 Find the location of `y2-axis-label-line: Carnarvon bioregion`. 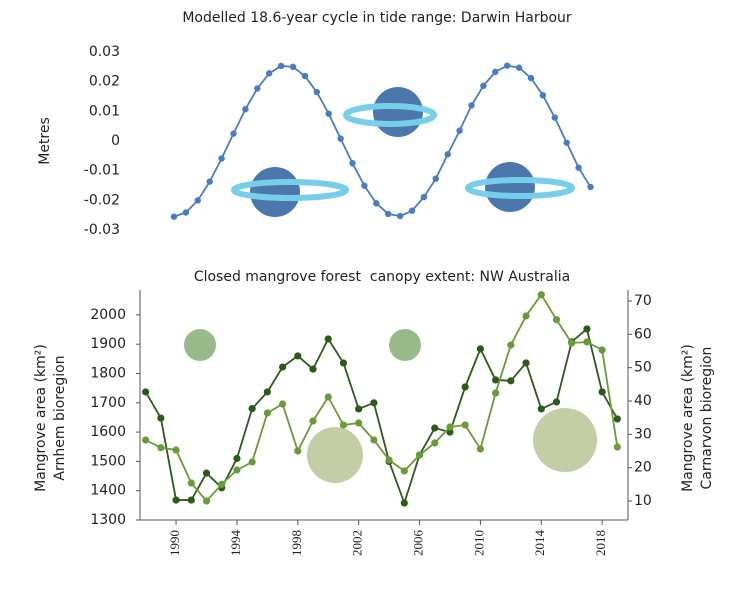

y2-axis-label-line: Carnarvon bioregion is located at coordinates (707, 418).